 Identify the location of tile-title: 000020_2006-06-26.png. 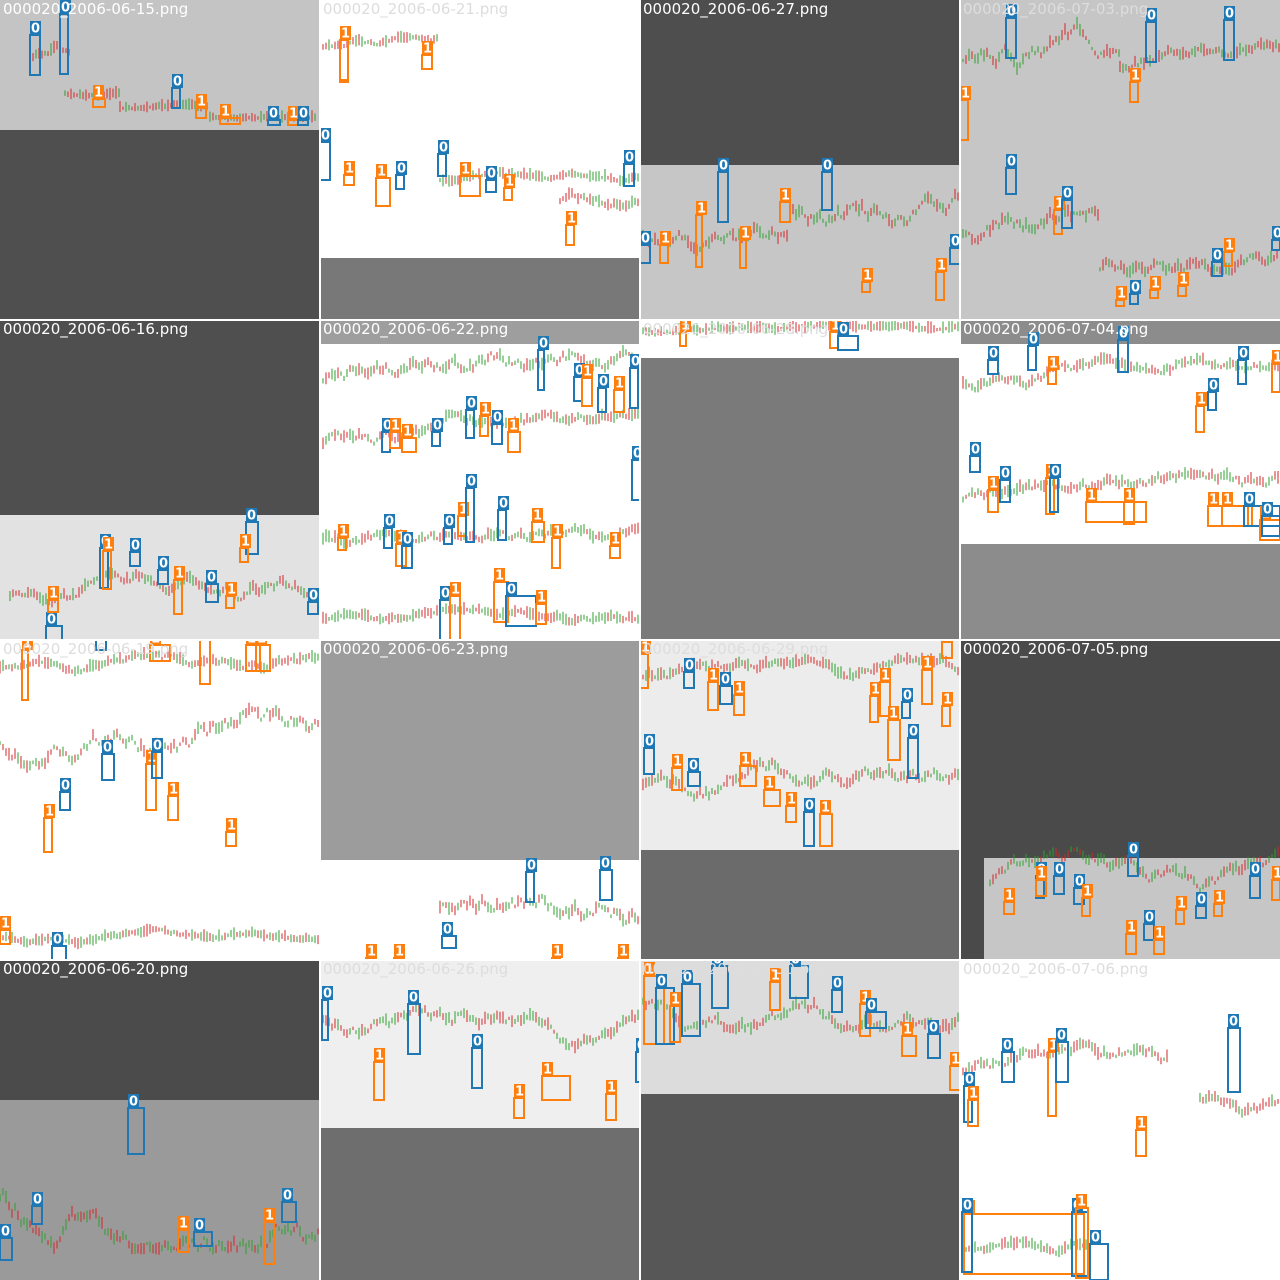
(415, 969).